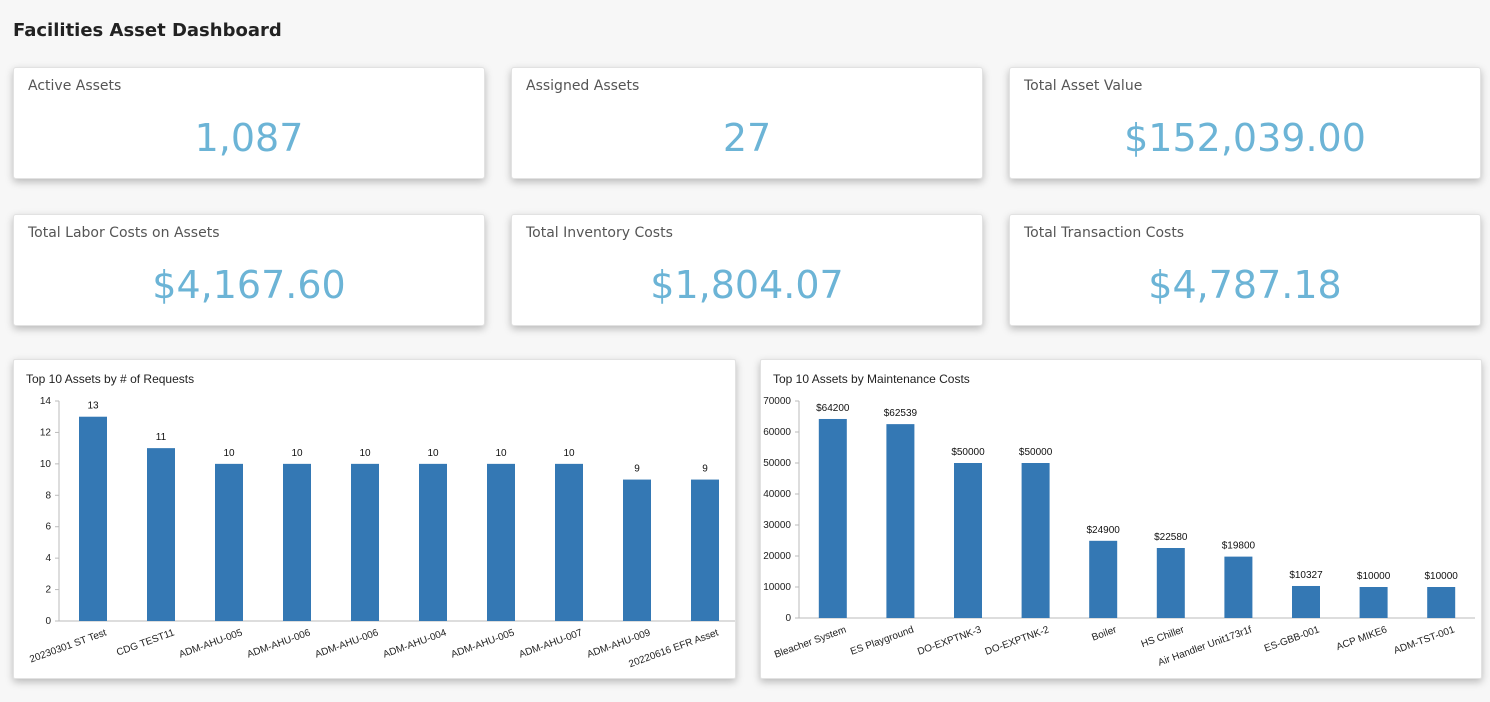  What do you see at coordinates (1083, 86) in the screenshot?
I see `kpi-label: Total Asset Value` at bounding box center [1083, 86].